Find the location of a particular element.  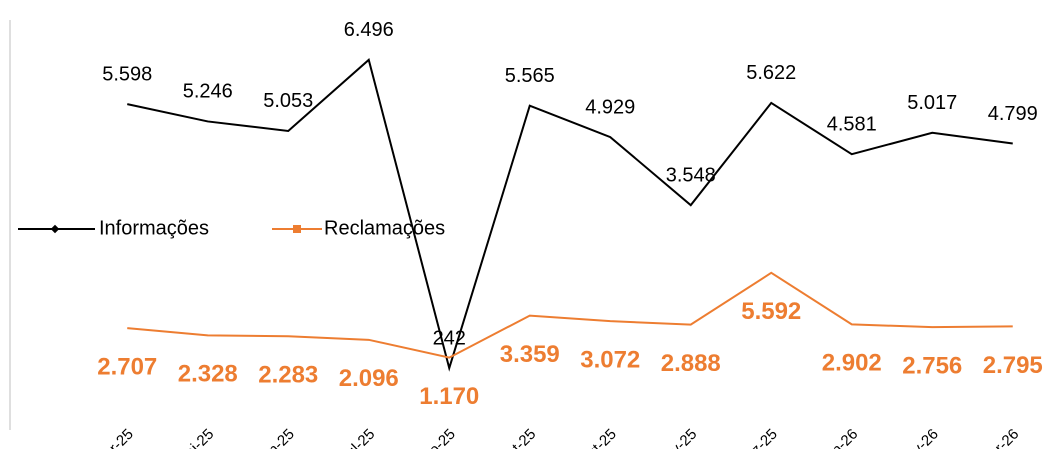

x-tick-label: mai-25 is located at coordinates (195, 437).